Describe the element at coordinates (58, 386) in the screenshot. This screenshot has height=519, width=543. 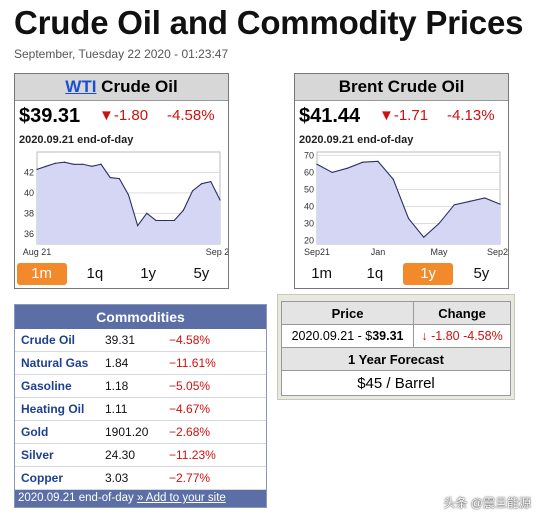
I see `commodity-name: Gasoline` at that location.